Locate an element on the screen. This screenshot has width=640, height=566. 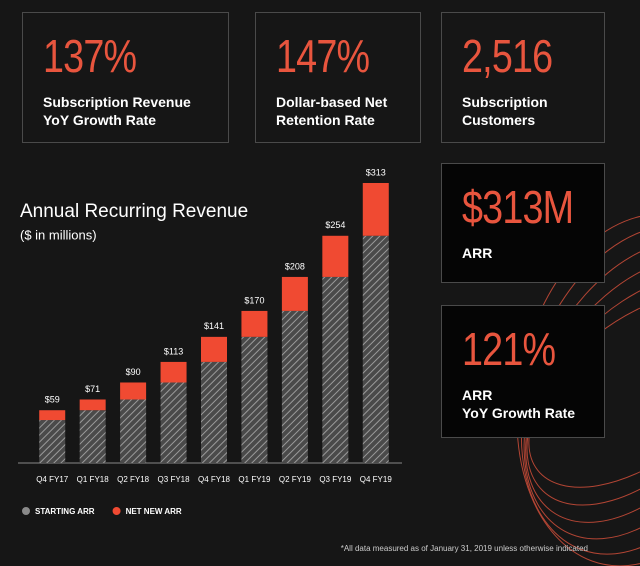
total-label: $313 is located at coordinates (376, 172).